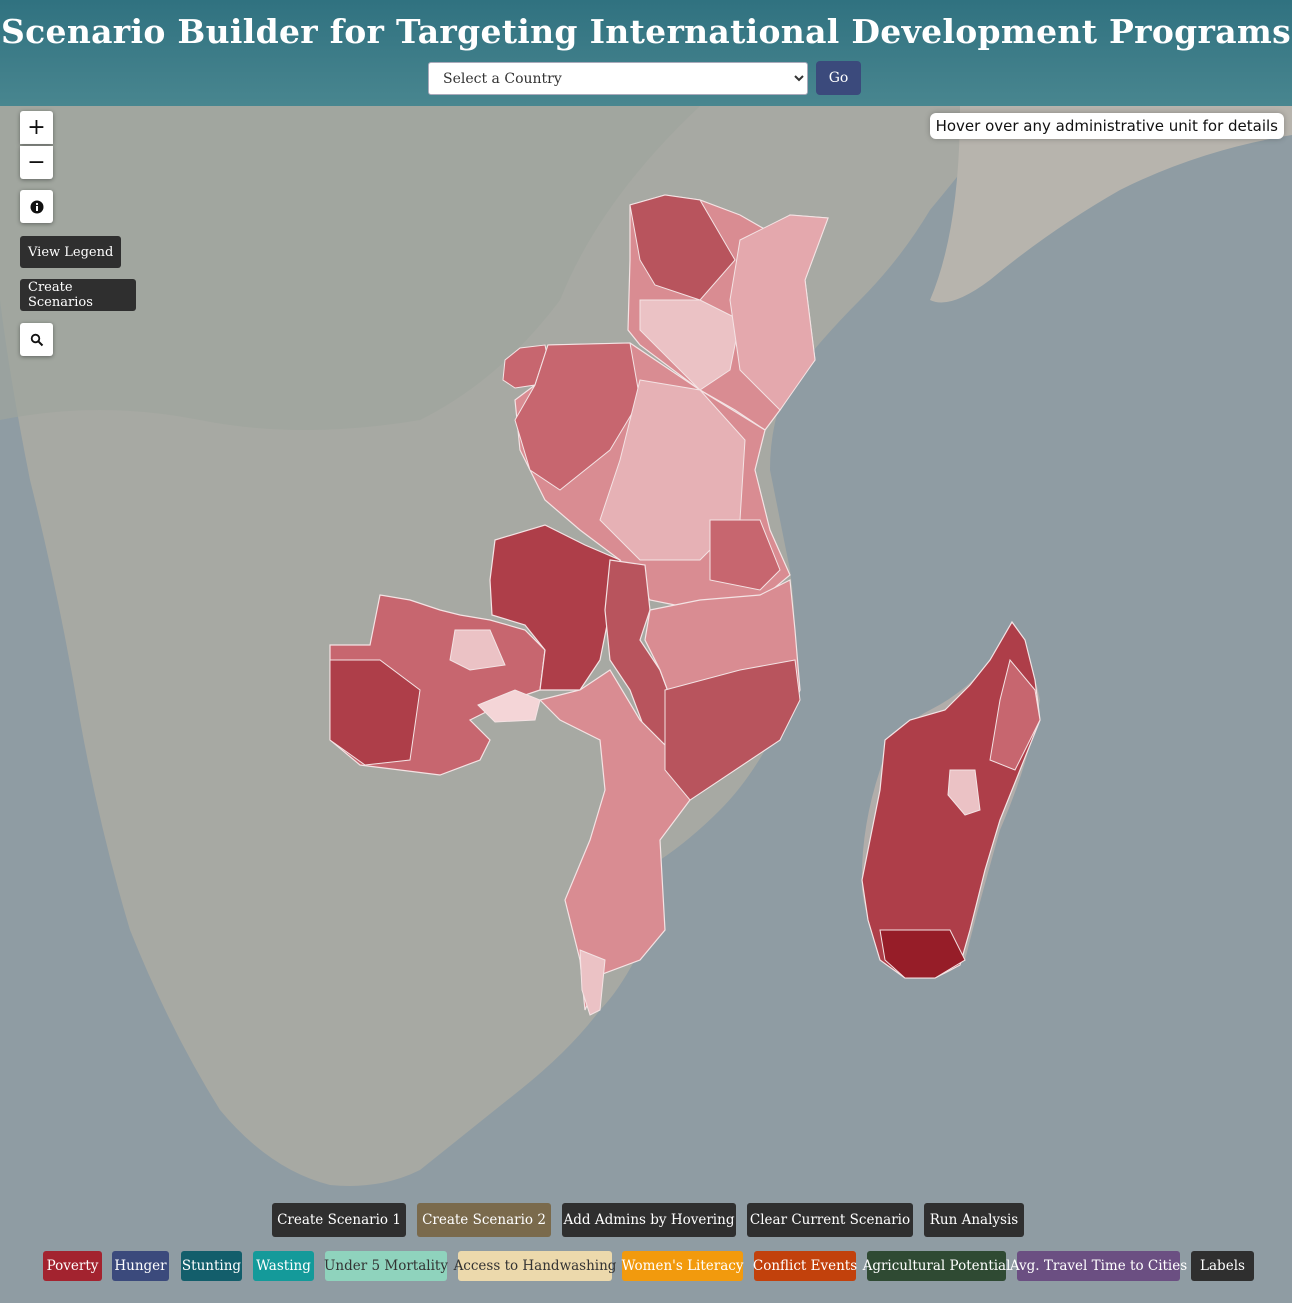  Describe the element at coordinates (577, 416) in the screenshot. I see `region-tanzania-west` at that location.